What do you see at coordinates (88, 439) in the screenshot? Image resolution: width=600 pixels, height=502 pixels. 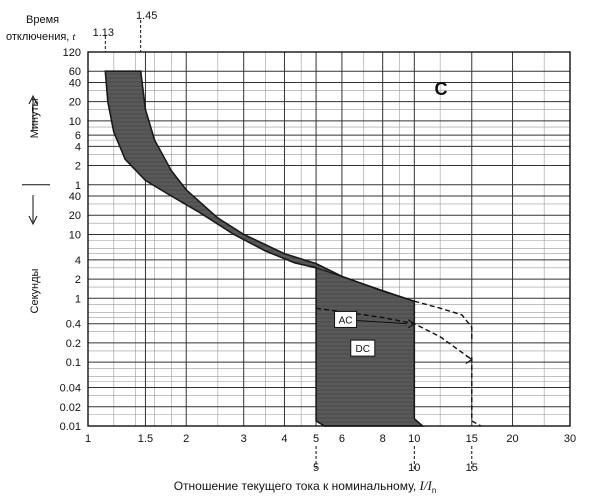 I see `x-tick-label: 1` at bounding box center [88, 439].